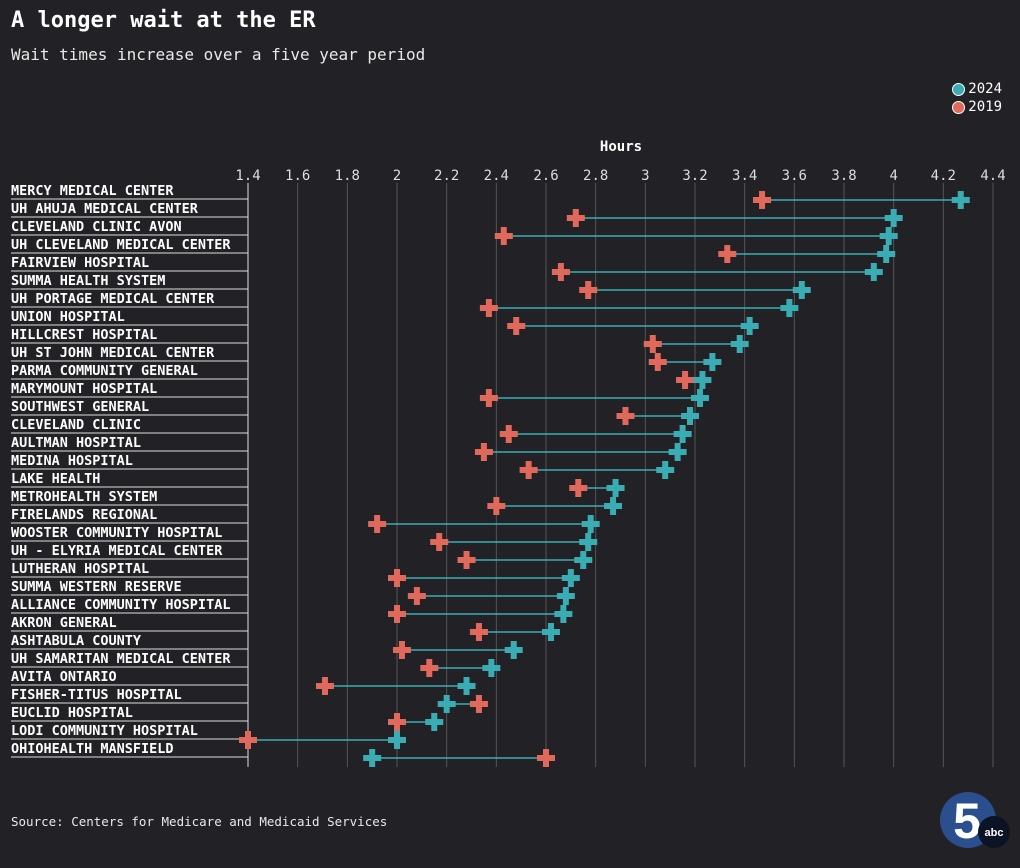 Image resolution: width=1020 pixels, height=868 pixels. Describe the element at coordinates (121, 245) in the screenshot. I see `category-label: UH CLEVELAND MEDICAL CENTER` at that location.